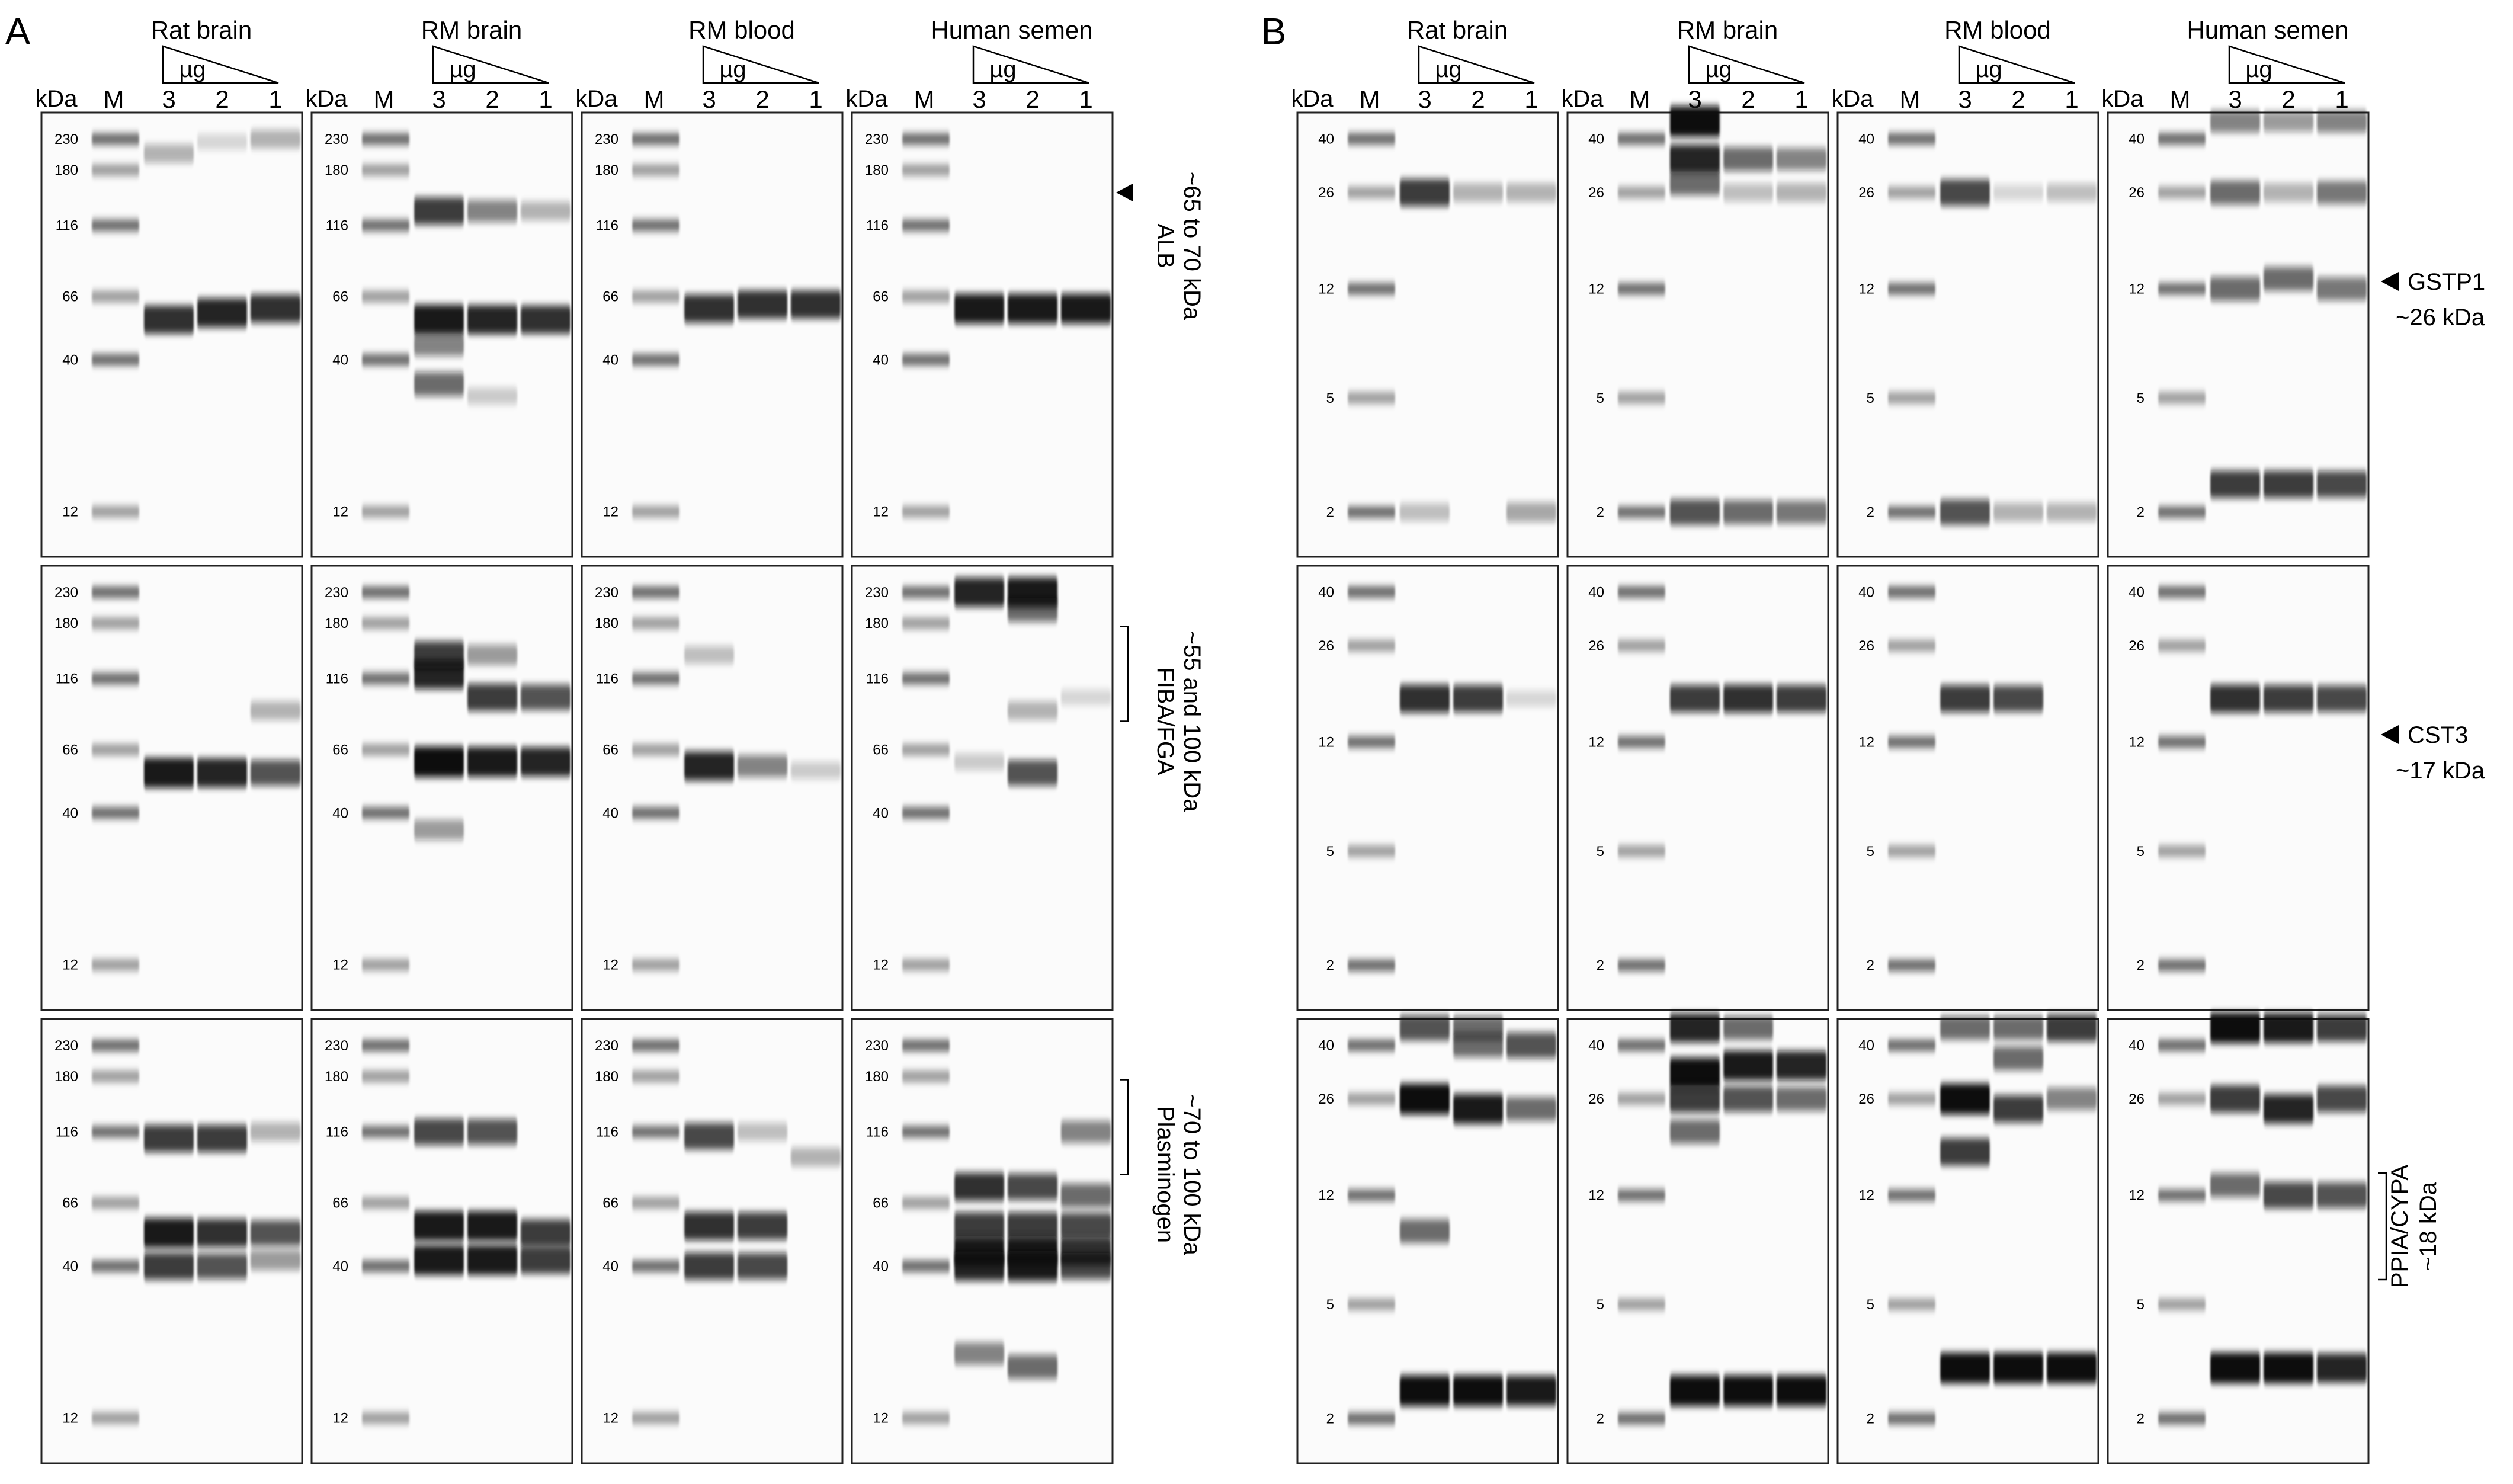 The width and height of the screenshot is (2513, 1484). I want to click on amount-lane-label: 3, so click(1425, 99).